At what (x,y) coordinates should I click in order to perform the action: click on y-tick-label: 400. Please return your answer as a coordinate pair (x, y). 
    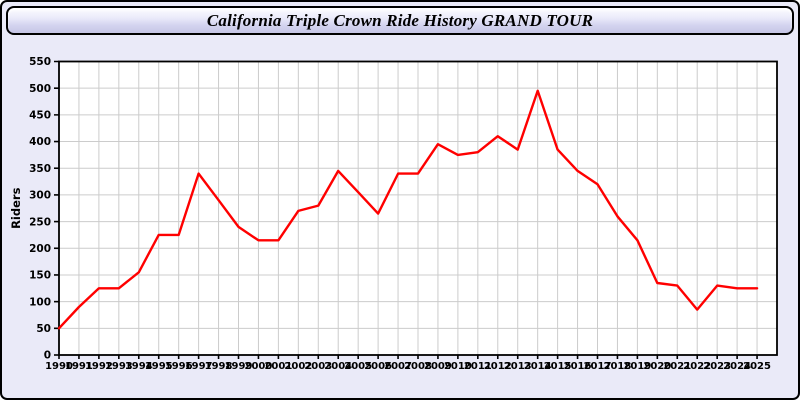
    Looking at the image, I should click on (40, 142).